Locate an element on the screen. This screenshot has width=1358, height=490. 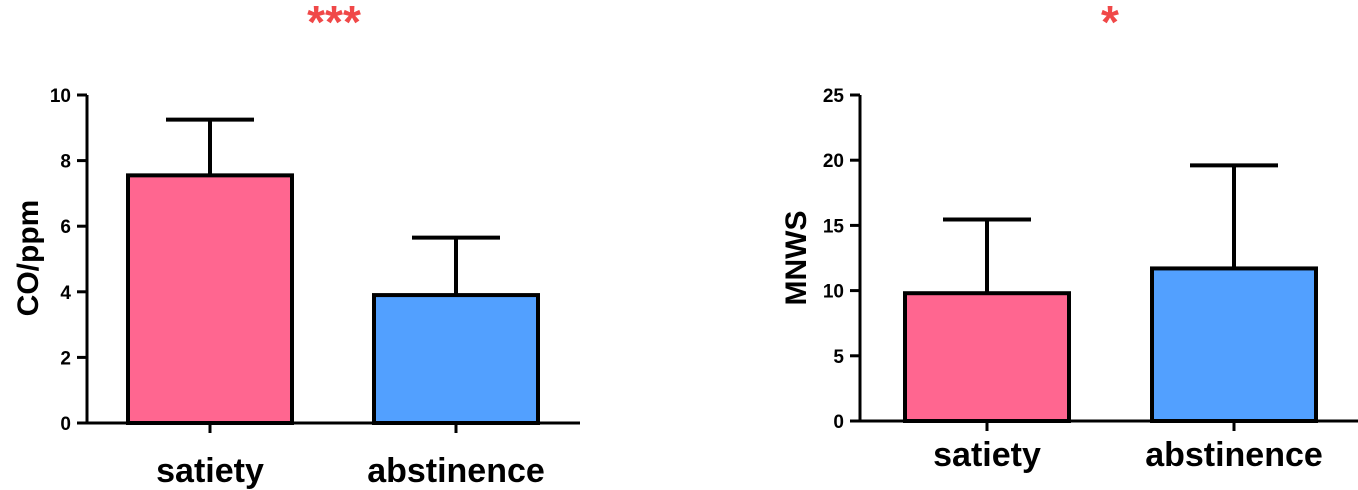
y-axis-title: MNWS is located at coordinates (796, 258).